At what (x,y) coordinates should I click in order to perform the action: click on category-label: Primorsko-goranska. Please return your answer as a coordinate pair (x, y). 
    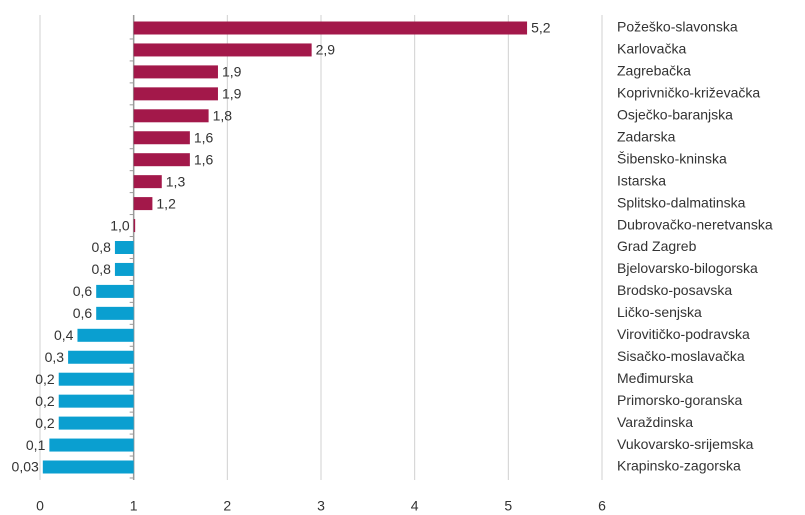
    Looking at the image, I should click on (679, 400).